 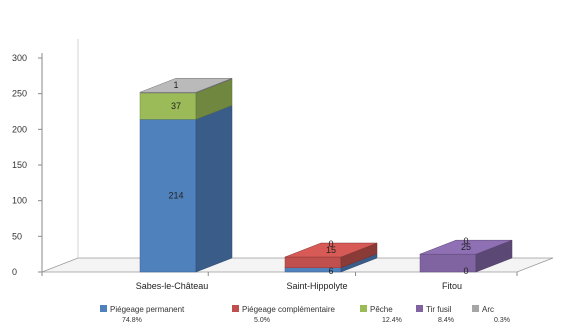 What do you see at coordinates (19, 201) in the screenshot?
I see `y-tick-label: 100` at bounding box center [19, 201].